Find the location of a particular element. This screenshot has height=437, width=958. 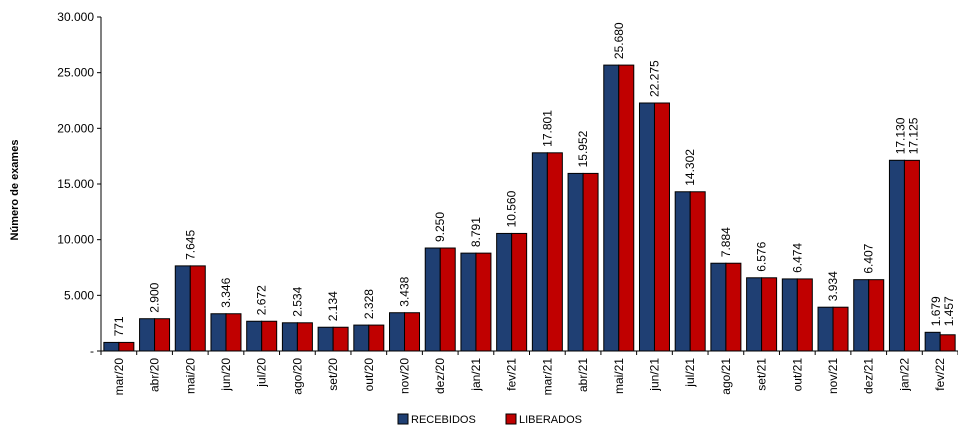

y-axis-title: Número de exames is located at coordinates (15, 190).